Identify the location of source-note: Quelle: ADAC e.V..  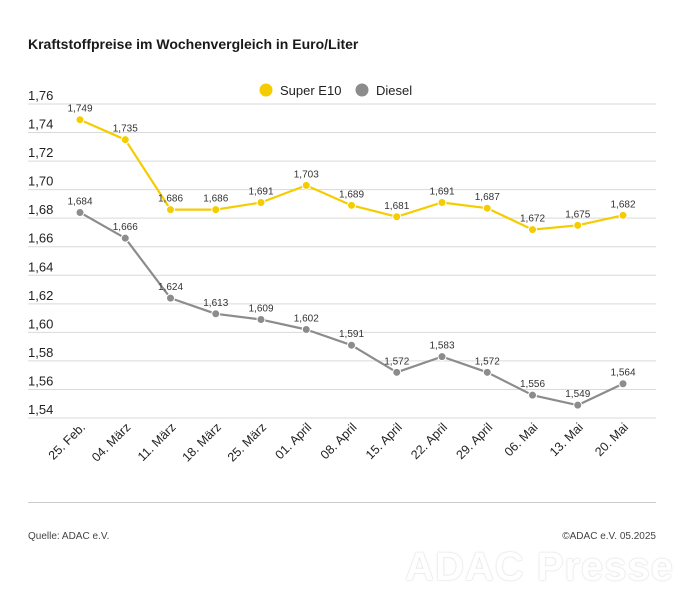
(69, 536).